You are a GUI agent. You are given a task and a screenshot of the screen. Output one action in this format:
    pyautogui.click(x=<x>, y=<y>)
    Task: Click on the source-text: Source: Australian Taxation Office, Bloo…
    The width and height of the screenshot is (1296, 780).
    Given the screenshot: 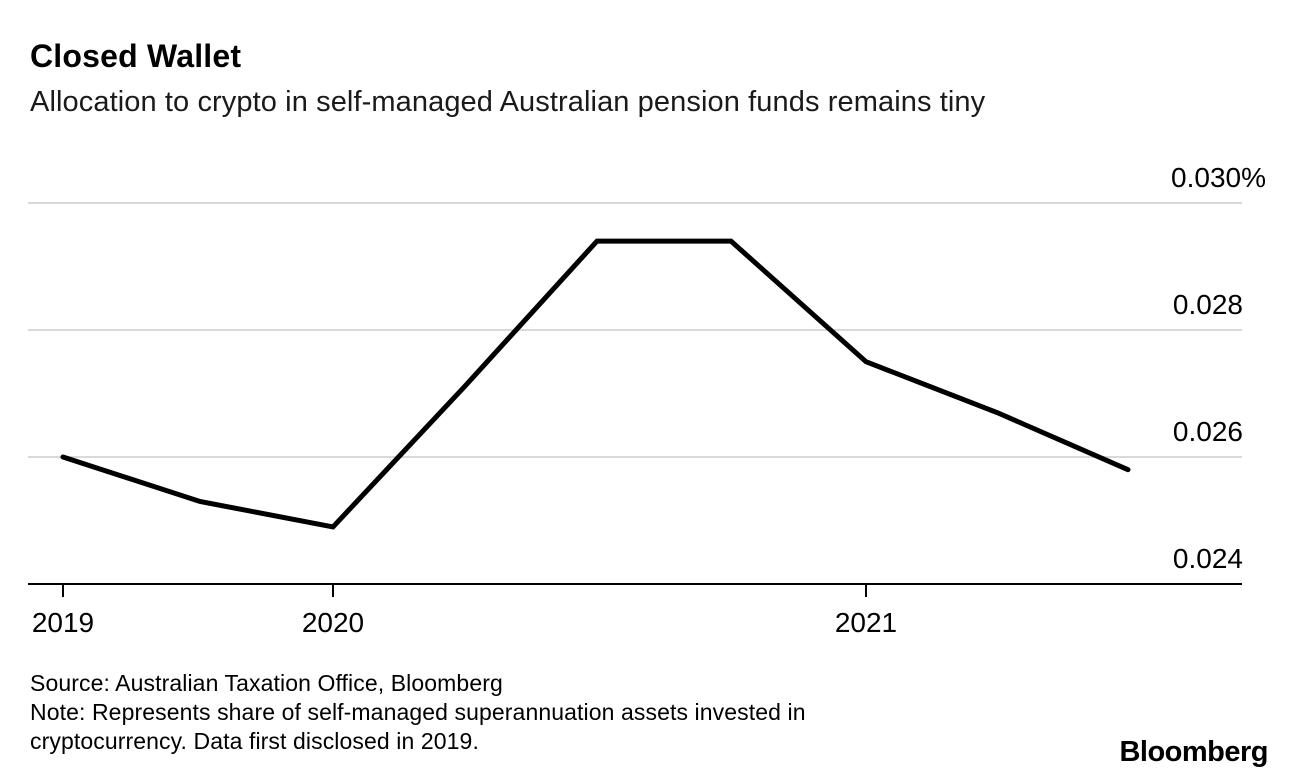 What is the action you would take?
    pyautogui.click(x=266, y=683)
    